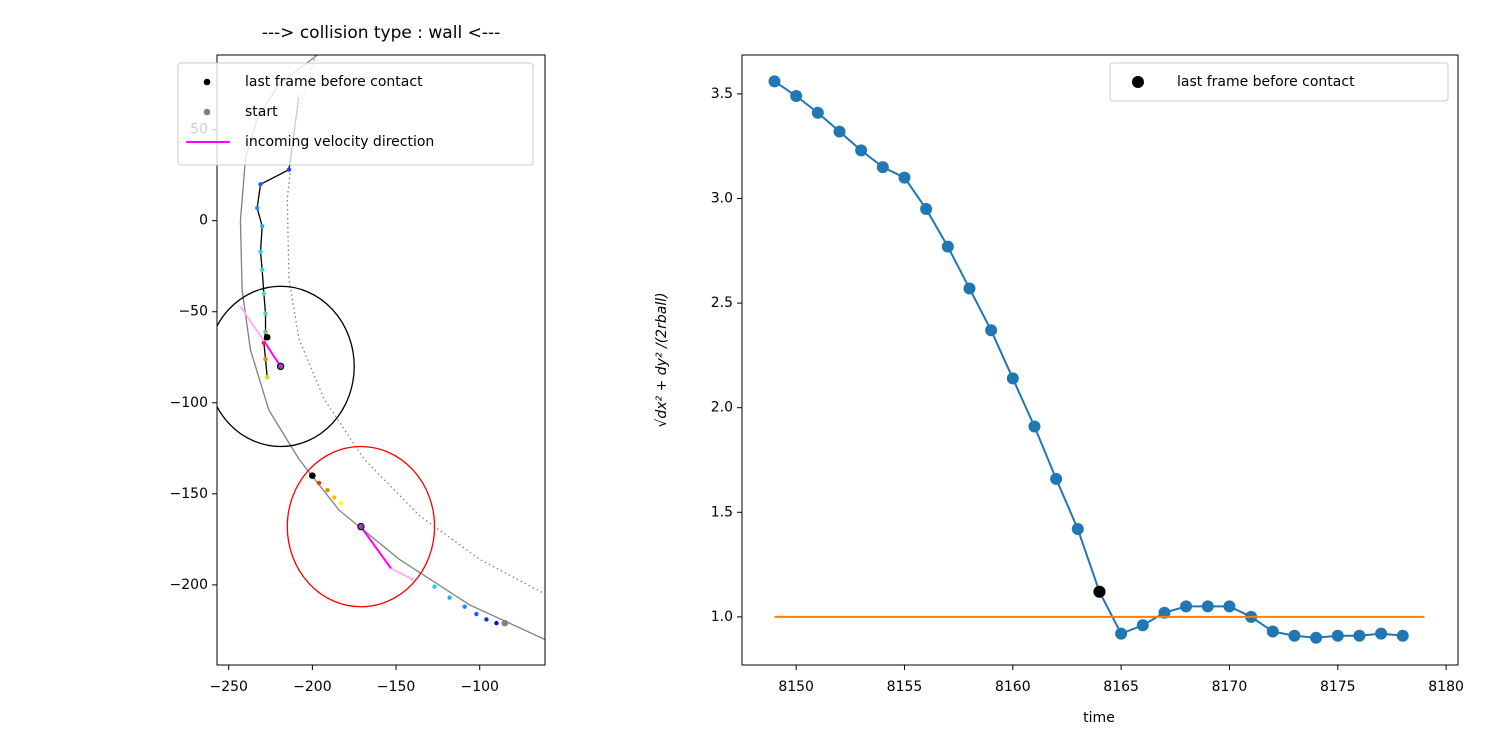 This screenshot has height=750, width=1500. Describe the element at coordinates (722, 617) in the screenshot. I see `y-tick-label: 1.0` at that location.